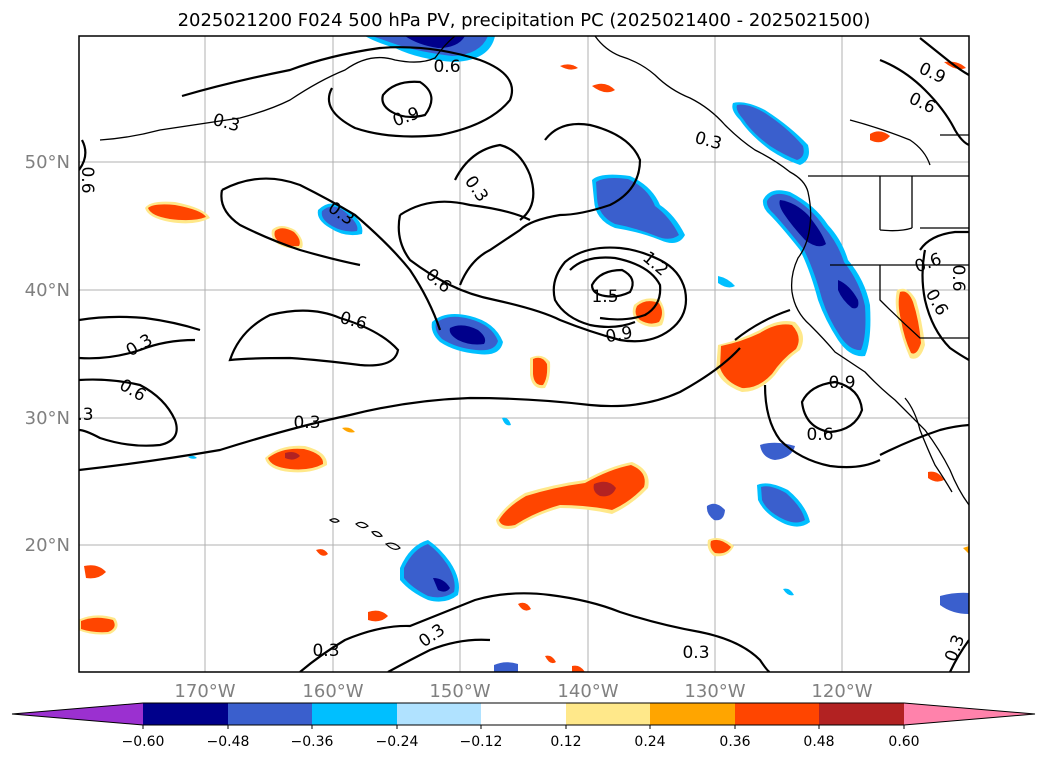 This screenshot has height=765, width=1047. I want to click on latitude-labels: 50°N 40°N 30°N 20°N, so click(47, 354).